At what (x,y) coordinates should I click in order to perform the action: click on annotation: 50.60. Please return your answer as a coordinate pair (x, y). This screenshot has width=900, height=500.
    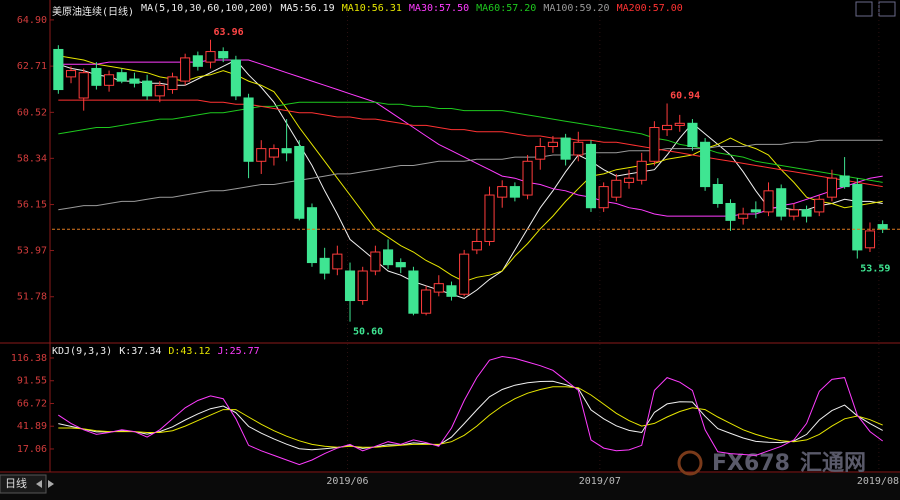
    Looking at the image, I should click on (368, 332).